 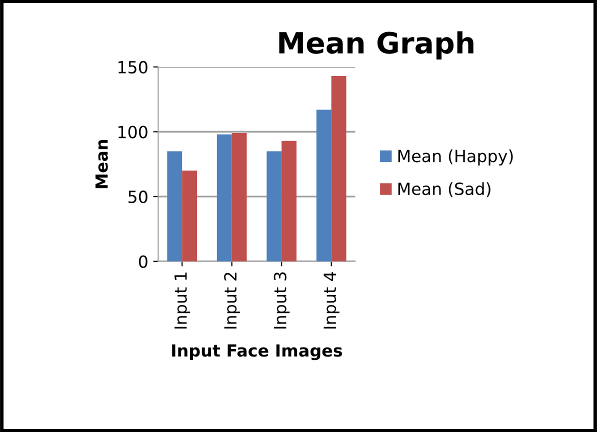 What do you see at coordinates (133, 132) in the screenshot?
I see `y-tick-label: 100` at bounding box center [133, 132].